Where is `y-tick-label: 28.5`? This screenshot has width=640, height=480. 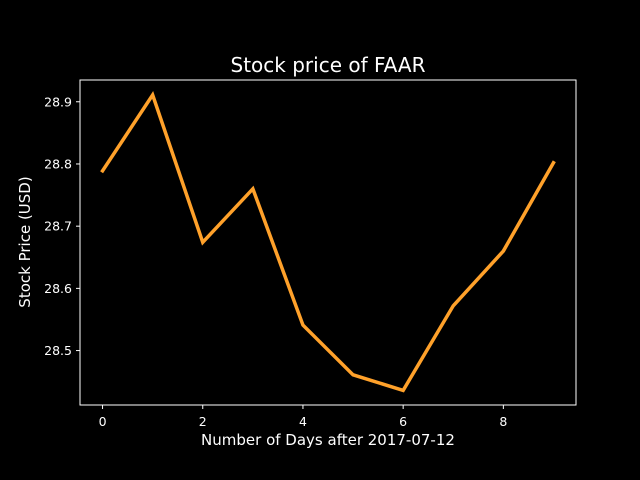
y-tick-label: 28.5 is located at coordinates (58, 350).